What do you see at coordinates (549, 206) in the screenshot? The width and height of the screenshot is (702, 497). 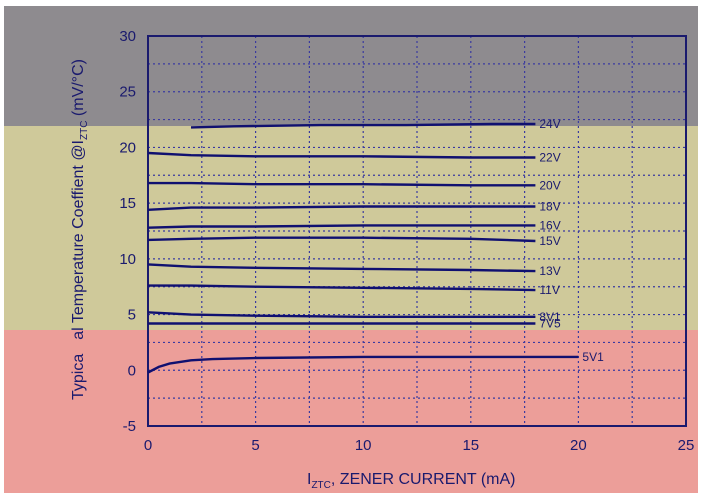 I see `series-label-18V: 18V` at bounding box center [549, 206].